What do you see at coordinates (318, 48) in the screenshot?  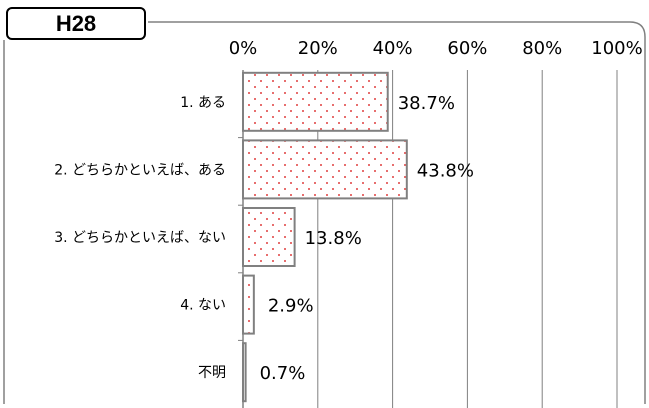 I see `x-tick-label: 20%` at bounding box center [318, 48].